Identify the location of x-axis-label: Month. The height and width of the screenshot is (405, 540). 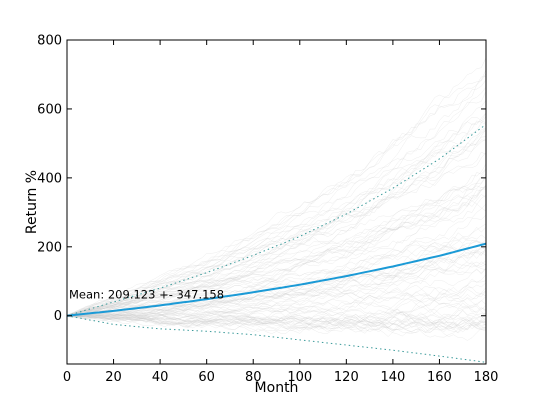
(277, 388).